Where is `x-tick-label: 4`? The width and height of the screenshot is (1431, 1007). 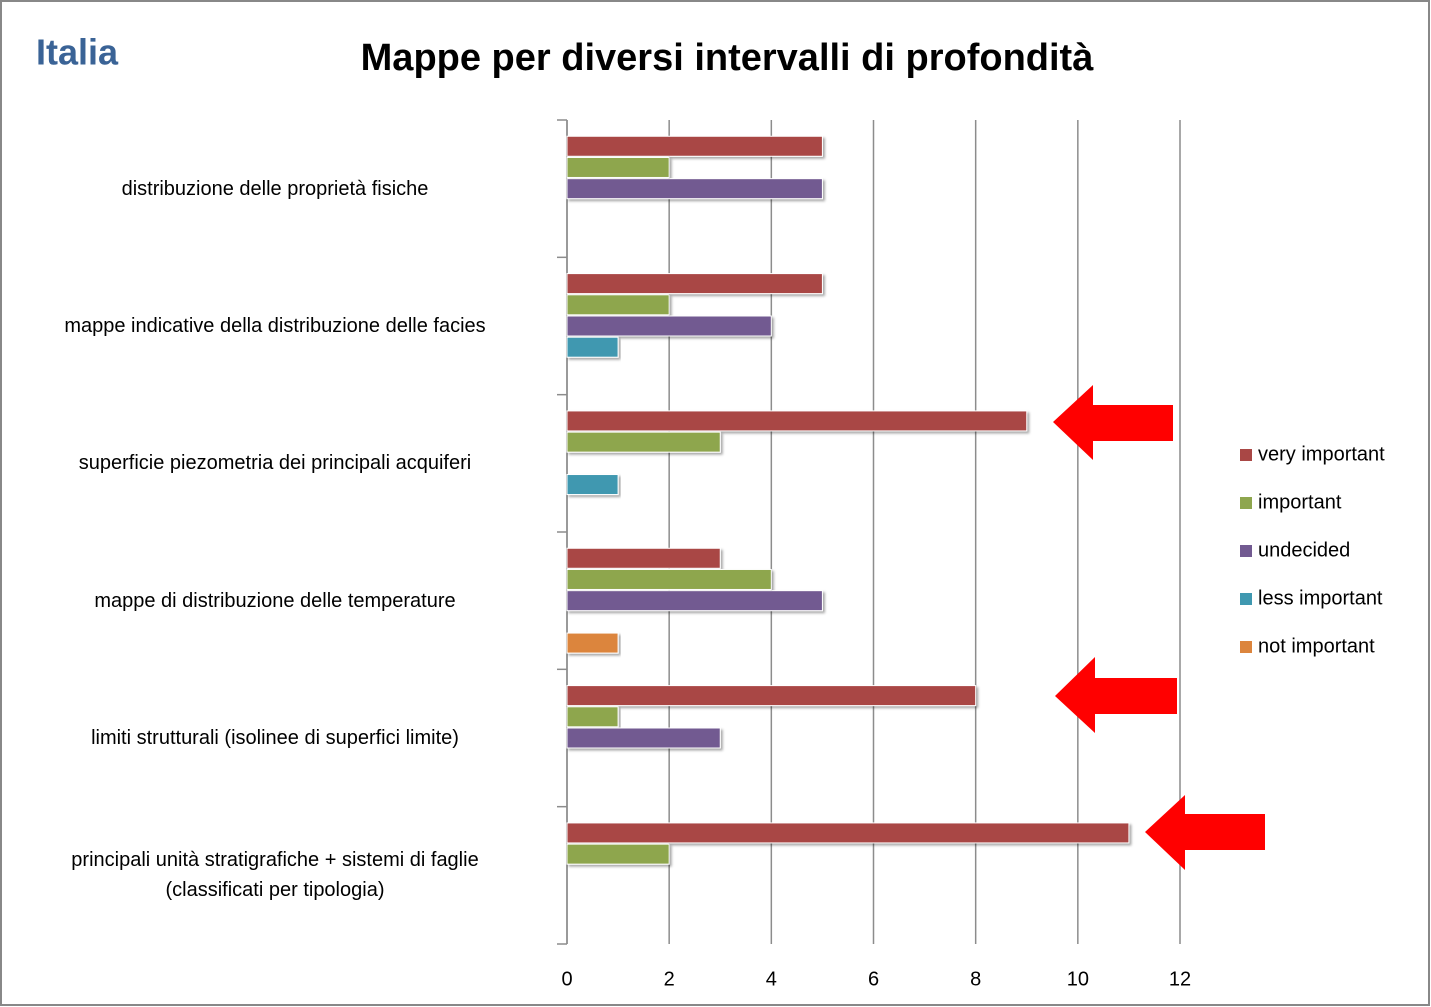 x-tick-label: 4 is located at coordinates (771, 979).